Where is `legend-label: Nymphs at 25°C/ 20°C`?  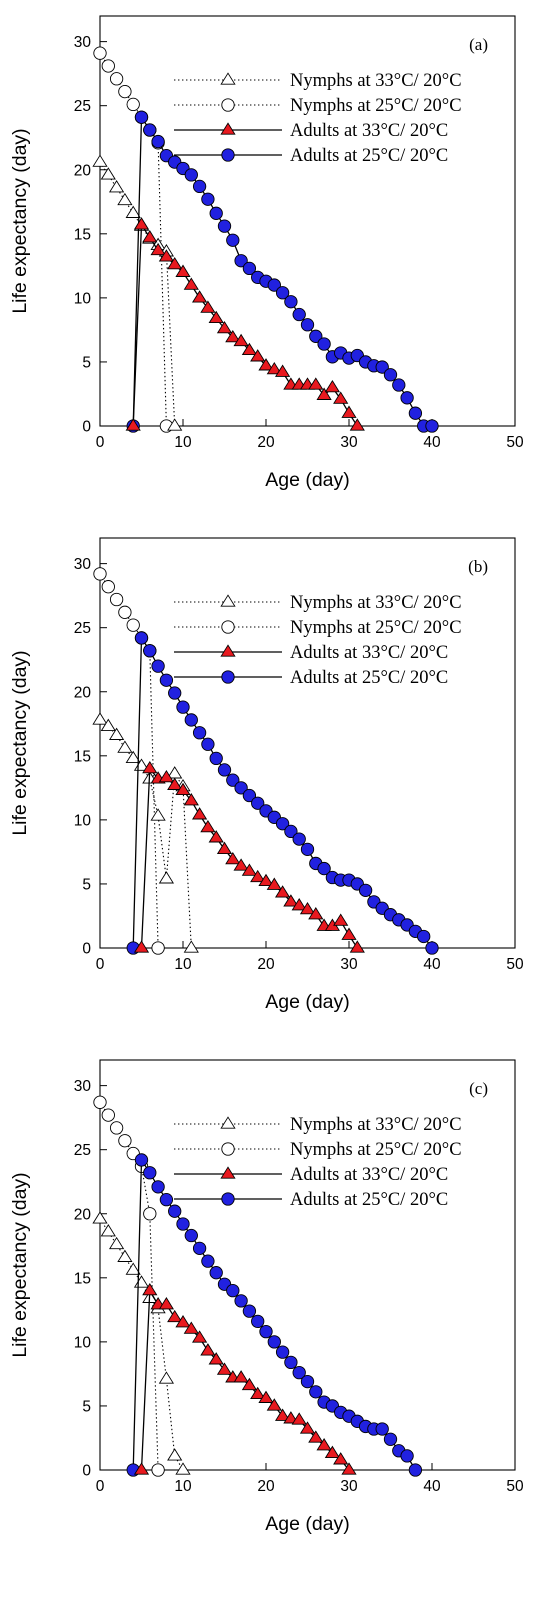
legend-label: Nymphs at 25°C/ 20°C is located at coordinates (376, 1150).